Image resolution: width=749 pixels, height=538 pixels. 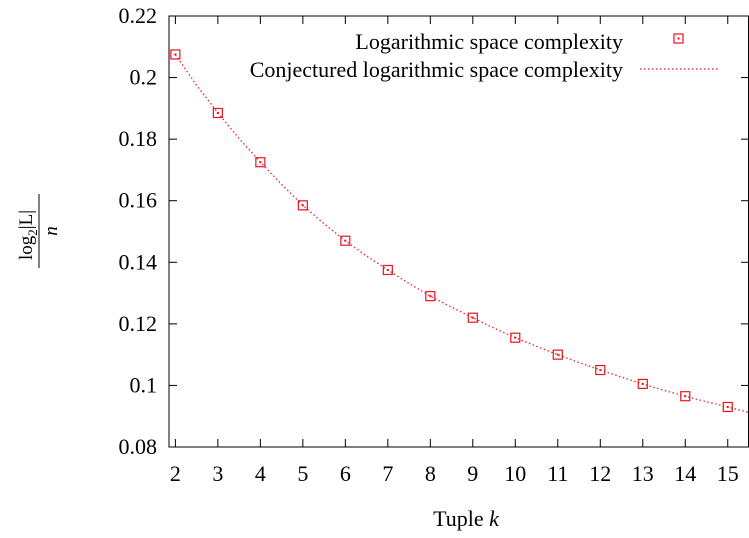 What do you see at coordinates (461, 518) in the screenshot?
I see `x-title-text: Tuple` at bounding box center [461, 518].